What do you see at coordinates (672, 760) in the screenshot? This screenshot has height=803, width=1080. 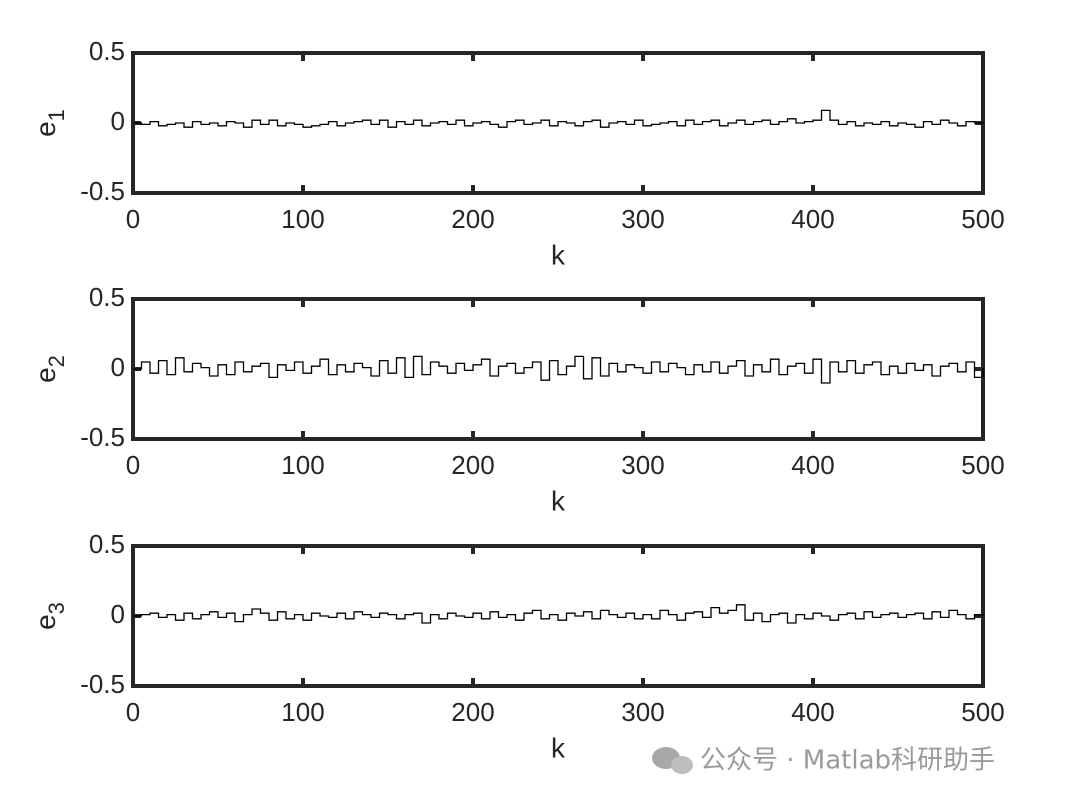 I see `watermark-icon` at bounding box center [672, 760].